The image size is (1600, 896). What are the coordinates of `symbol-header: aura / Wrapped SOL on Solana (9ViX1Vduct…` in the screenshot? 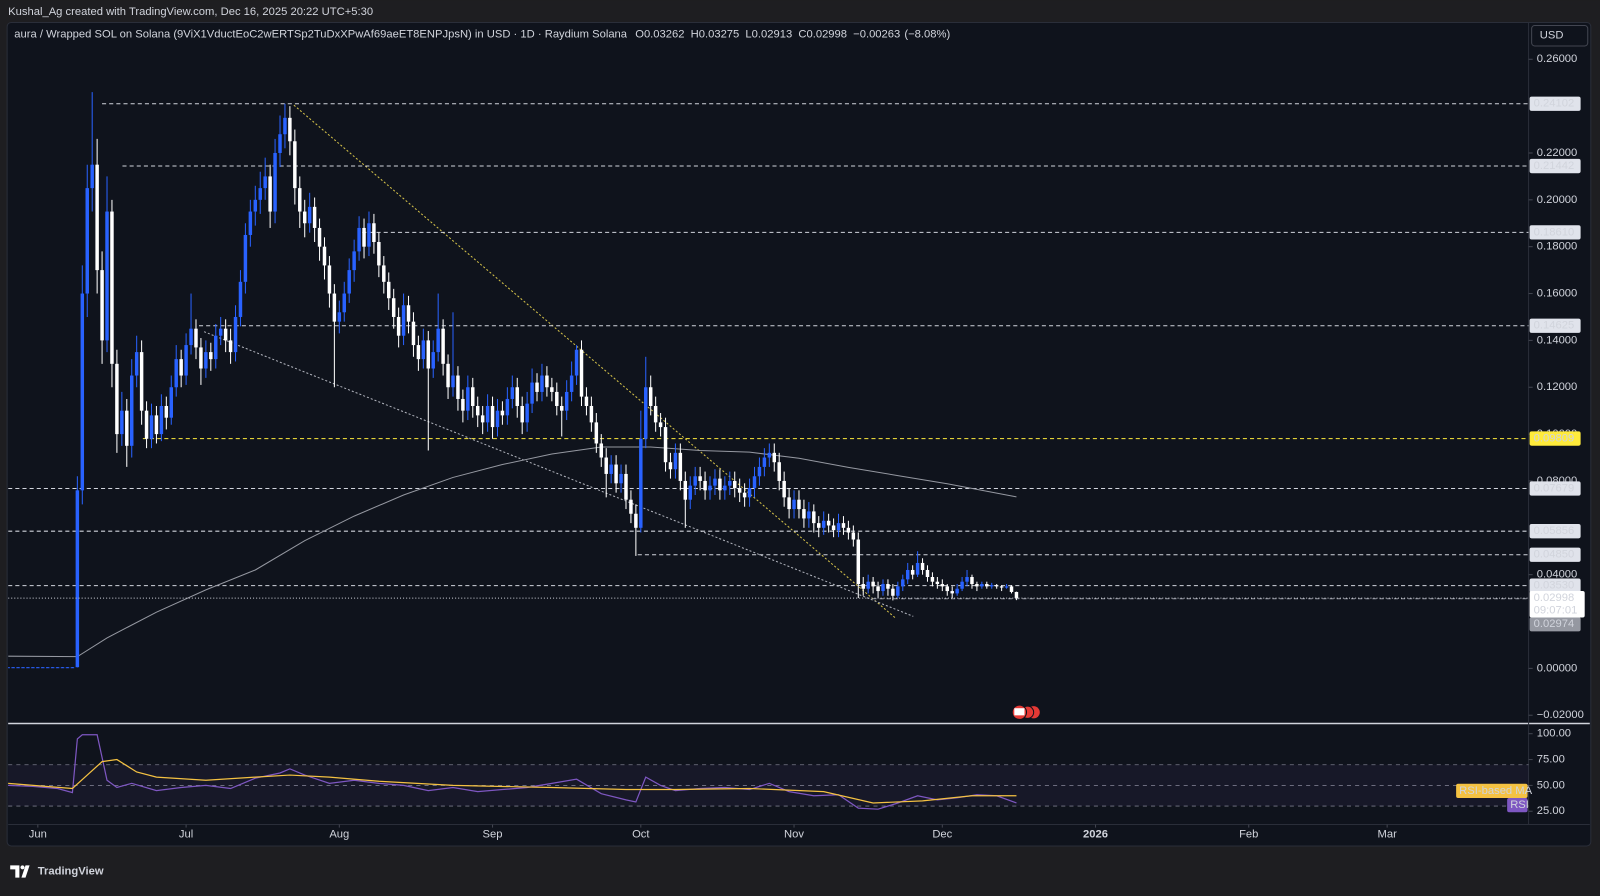 It's located at (482, 35).